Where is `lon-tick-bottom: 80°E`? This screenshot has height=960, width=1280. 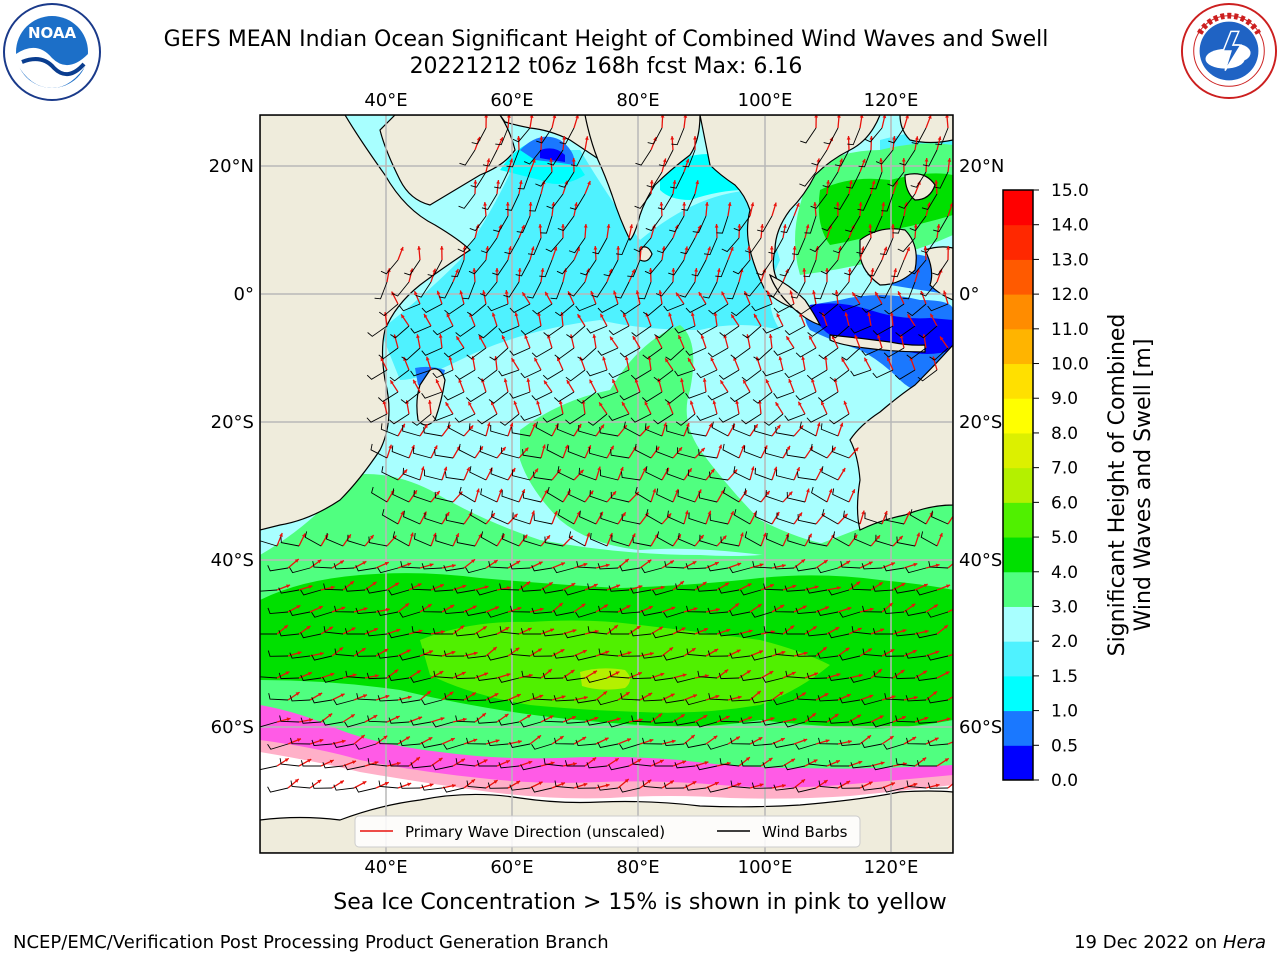
lon-tick-bottom: 80°E is located at coordinates (637, 867).